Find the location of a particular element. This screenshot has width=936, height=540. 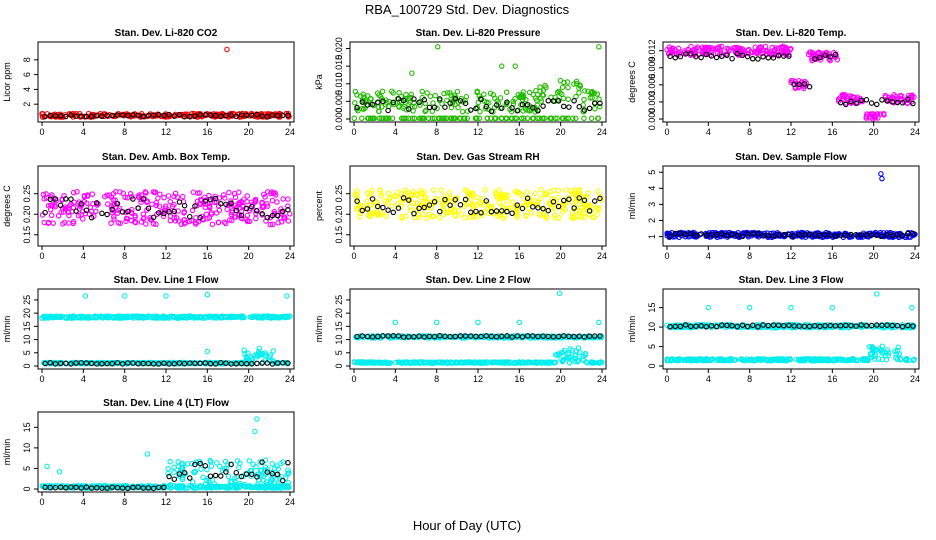

y-tick-label: 25 is located at coordinates (339, 300).